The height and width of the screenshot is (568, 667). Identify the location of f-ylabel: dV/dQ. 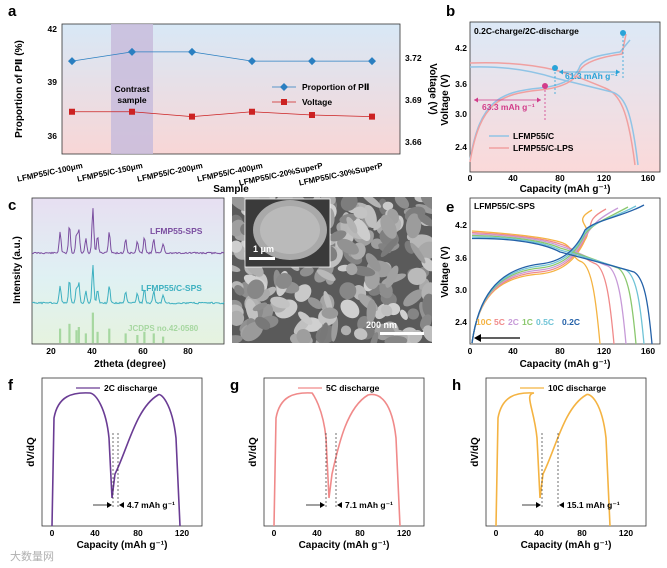
(31, 452).